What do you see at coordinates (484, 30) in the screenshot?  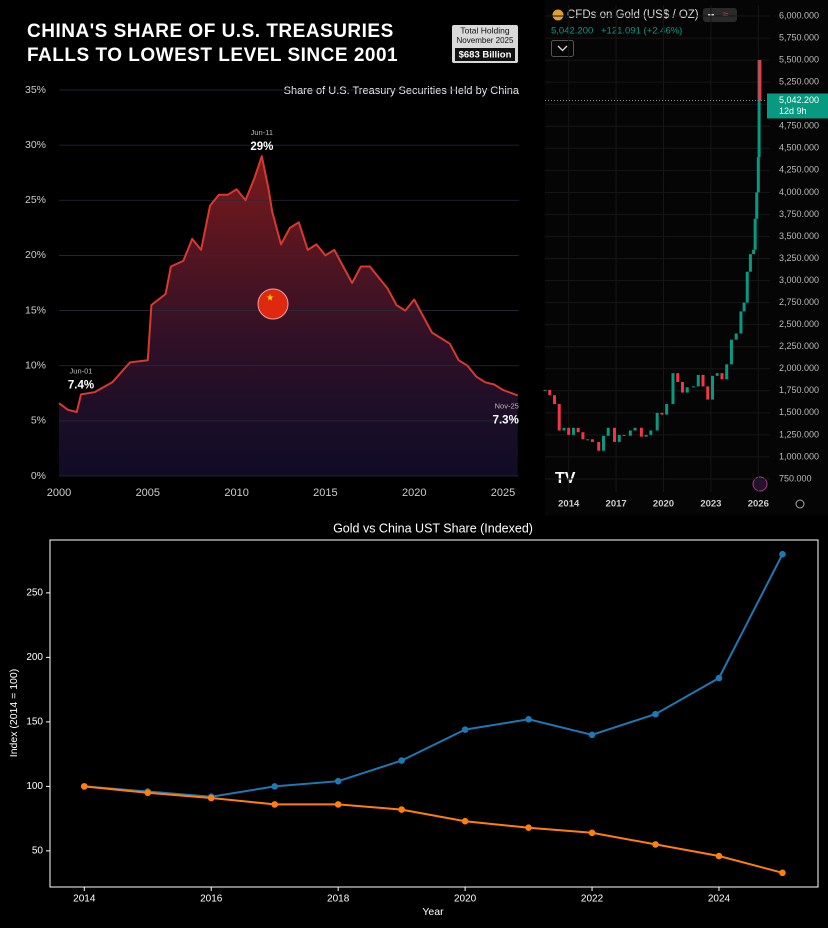 I see `holding-title: Total Holding` at bounding box center [484, 30].